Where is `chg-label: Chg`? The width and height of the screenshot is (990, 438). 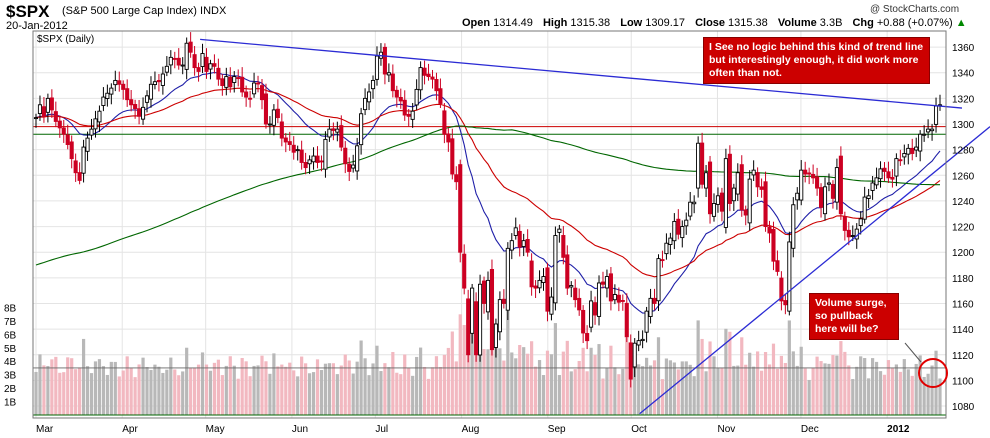
chg-label: Chg is located at coordinates (863, 23).